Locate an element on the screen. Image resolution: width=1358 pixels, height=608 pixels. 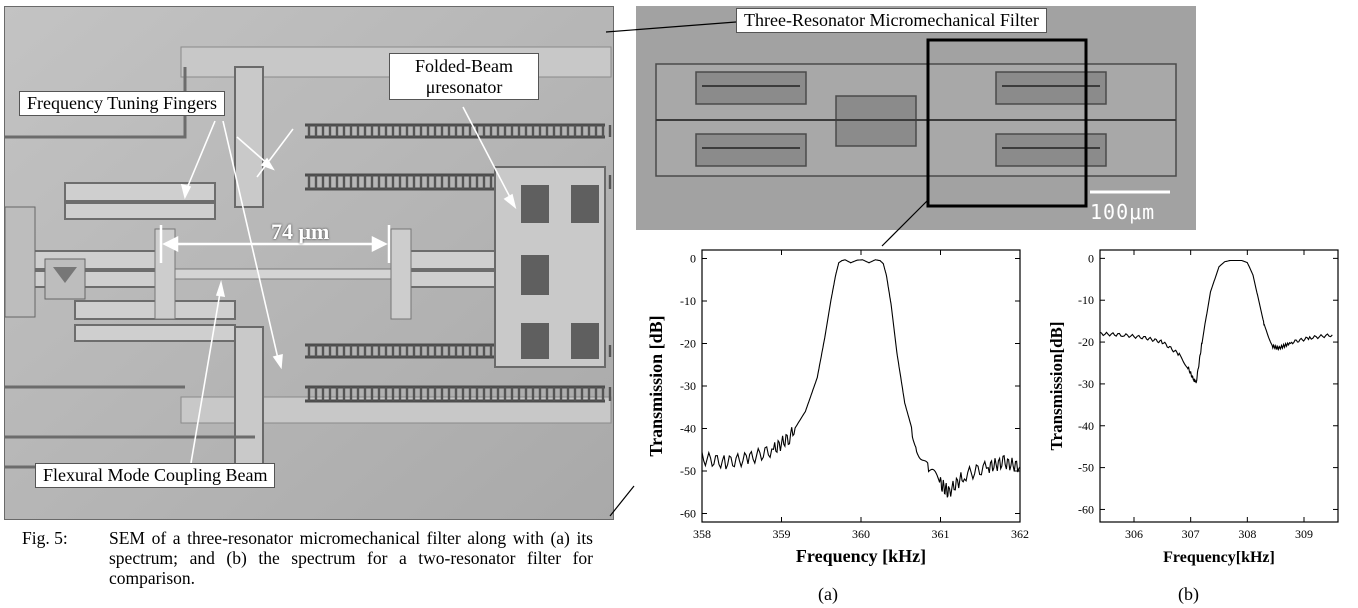
x-tick-label-a-2: 360 is located at coordinates (861, 534).